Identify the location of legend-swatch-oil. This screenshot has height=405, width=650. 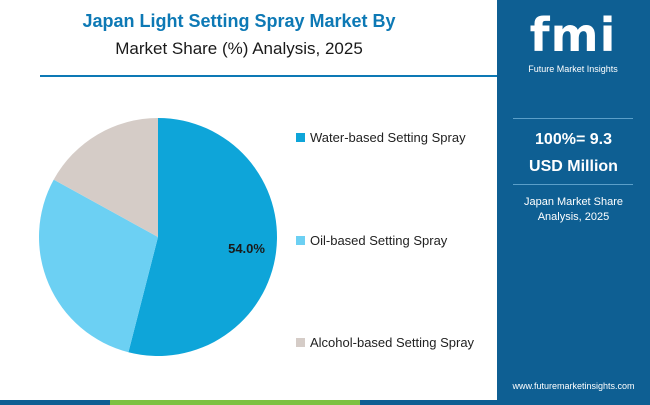
(300, 240).